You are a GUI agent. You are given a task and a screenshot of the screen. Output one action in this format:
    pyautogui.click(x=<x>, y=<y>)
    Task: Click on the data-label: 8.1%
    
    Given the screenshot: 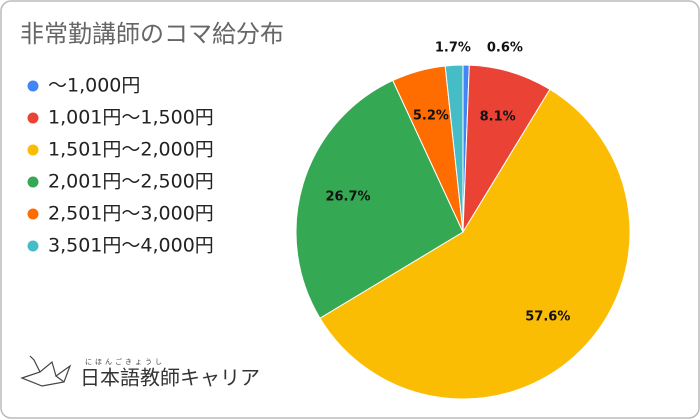 What is the action you would take?
    pyautogui.click(x=498, y=116)
    